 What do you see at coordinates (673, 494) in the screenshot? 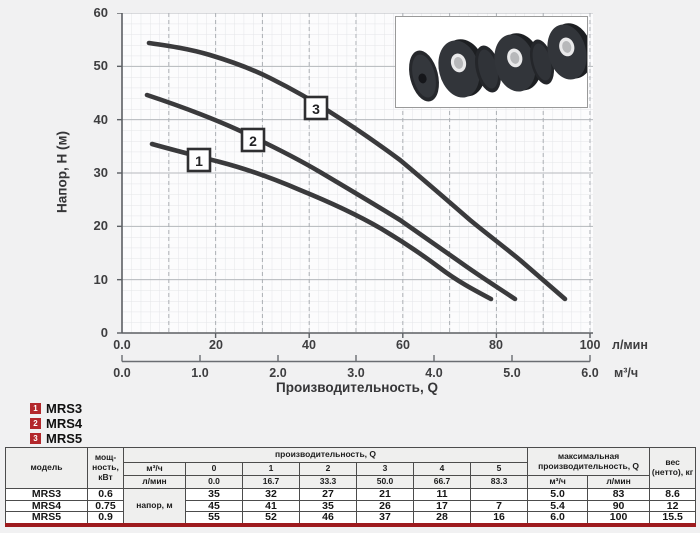
I see `cell-weight: 8.6` at bounding box center [673, 494].